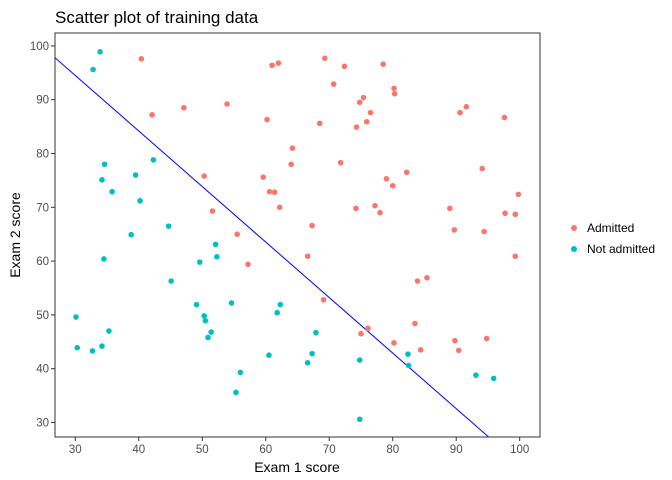 The width and height of the screenshot is (672, 480). I want to click on x-axis-title: Exam 1 score, so click(297, 467).